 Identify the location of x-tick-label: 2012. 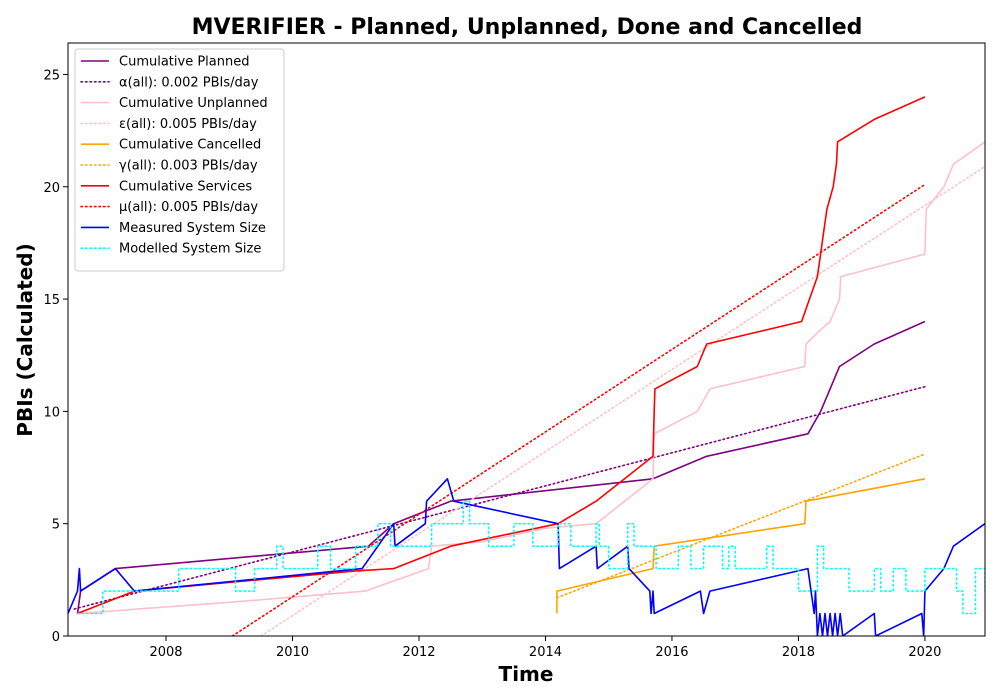
(418, 652).